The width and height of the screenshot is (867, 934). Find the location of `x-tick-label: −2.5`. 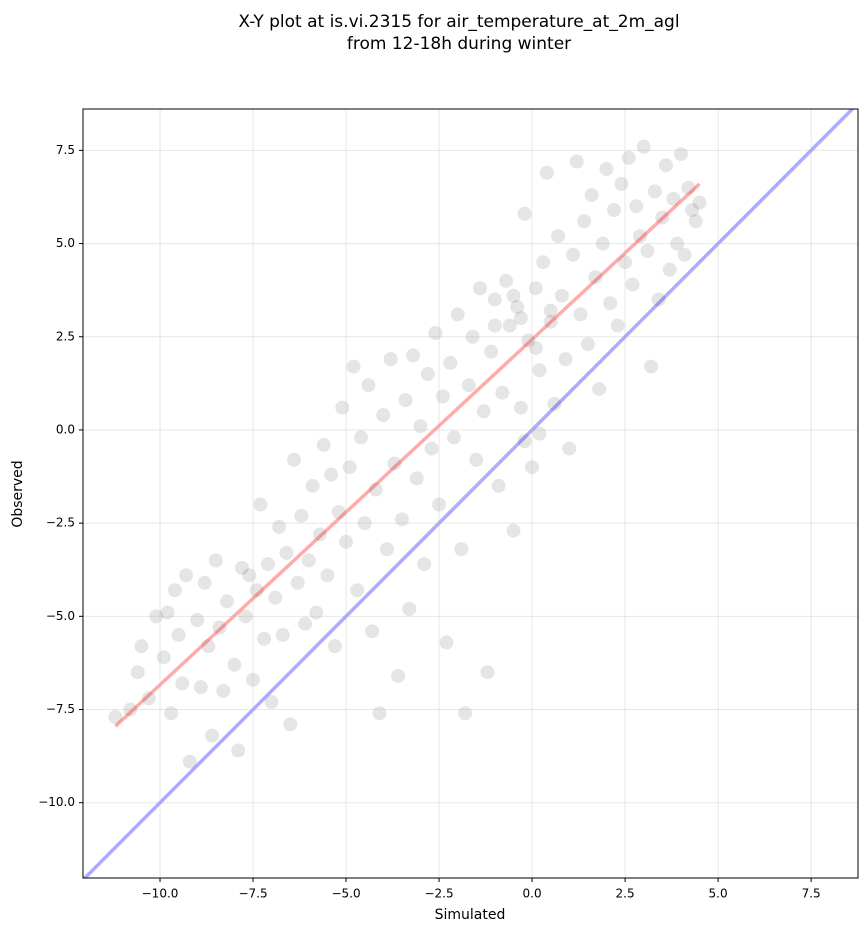

x-tick-label: −2.5 is located at coordinates (438, 894).